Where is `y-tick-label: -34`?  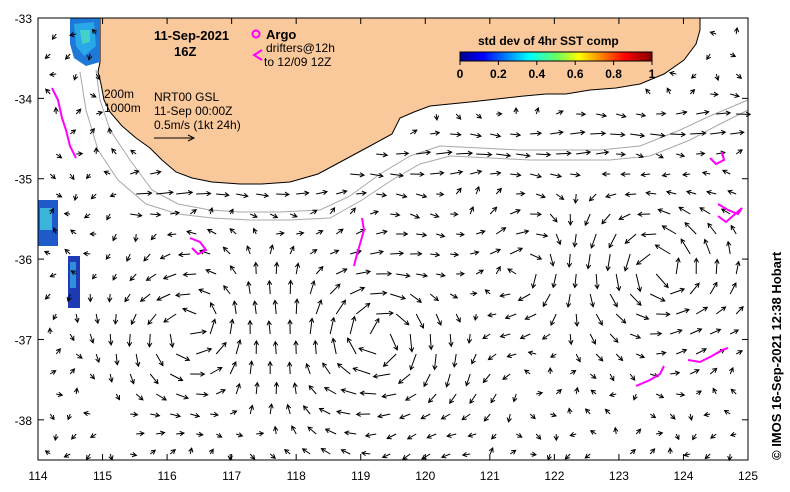 y-tick-label: -34 is located at coordinates (24, 99).